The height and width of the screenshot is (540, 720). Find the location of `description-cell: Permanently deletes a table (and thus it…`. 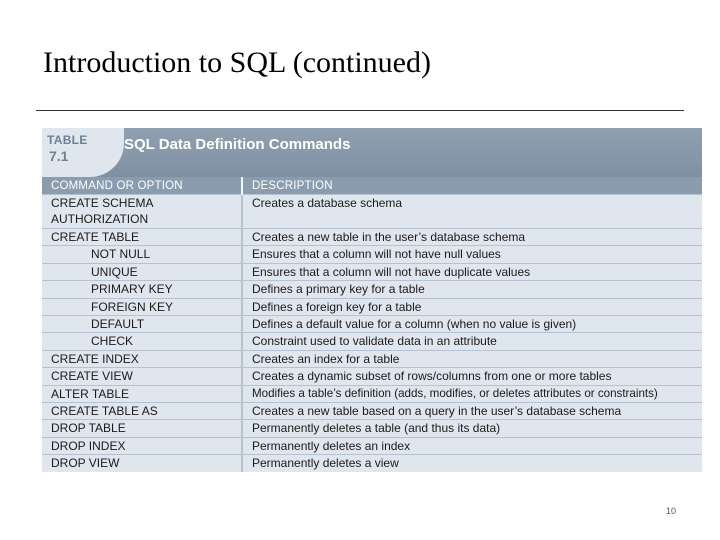

description-cell: Permanently deletes a table (and thus it… is located at coordinates (472, 428).